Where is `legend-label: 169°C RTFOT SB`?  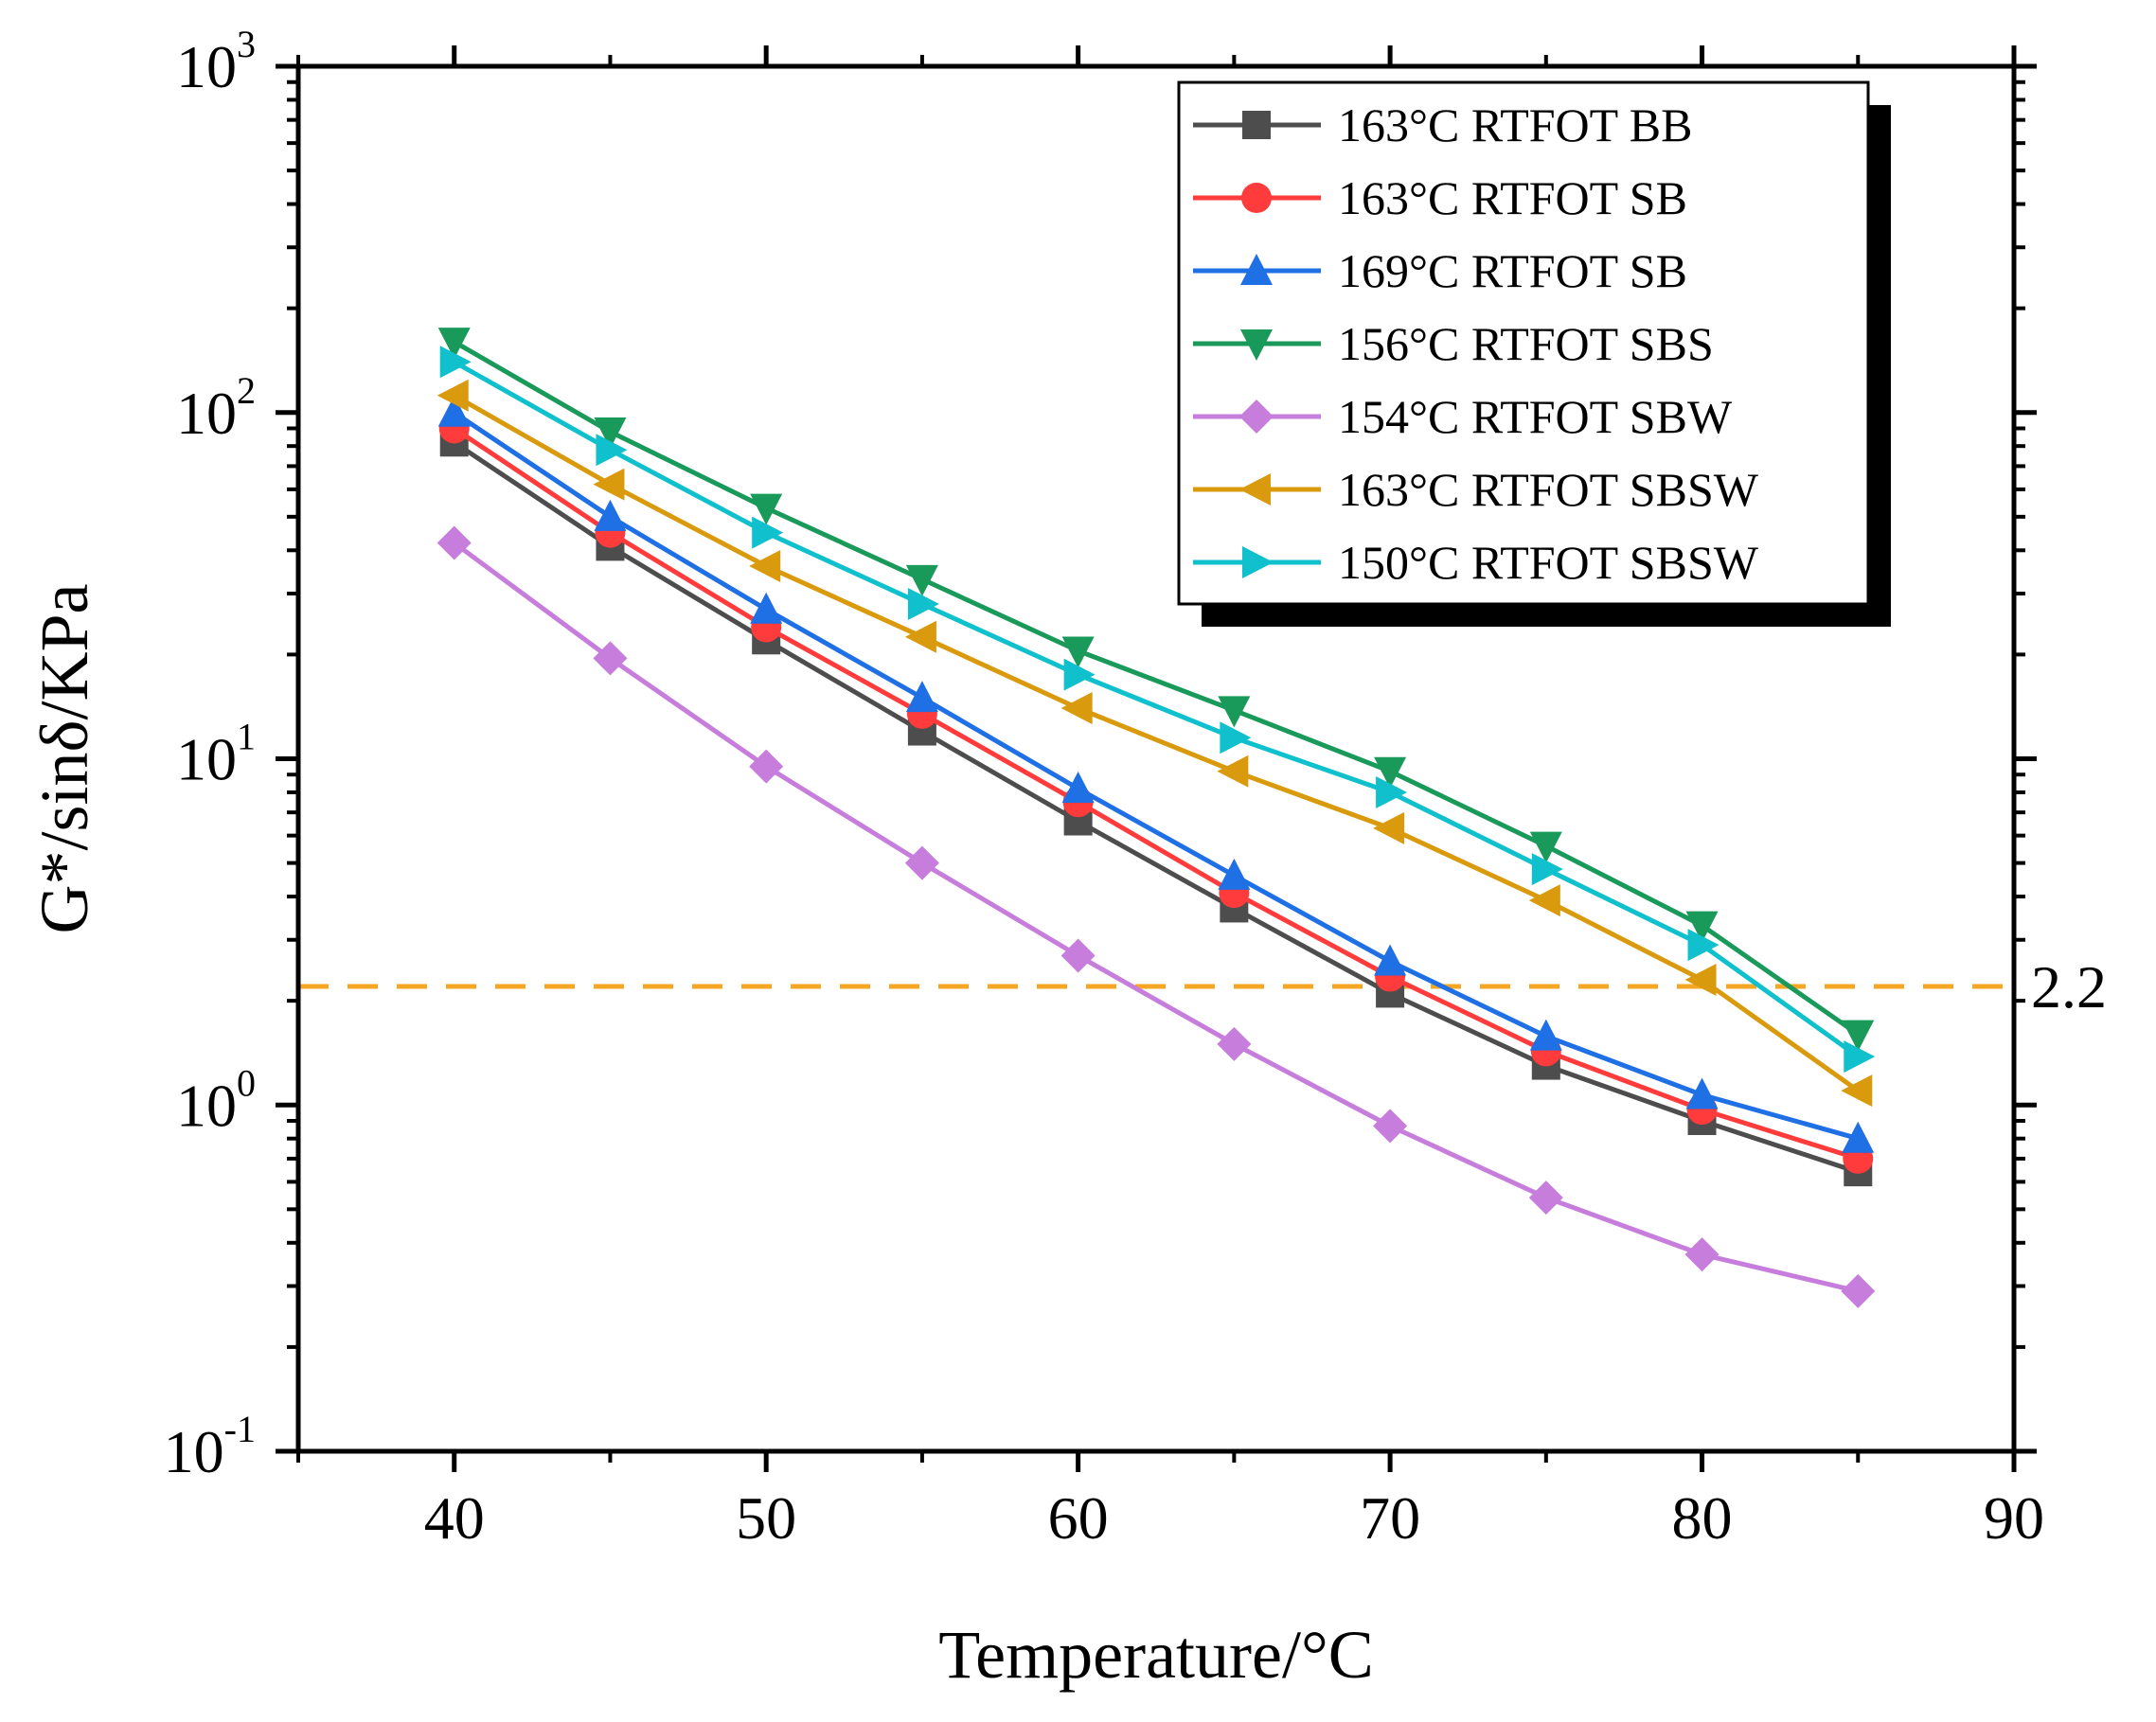 legend-label: 169°C RTFOT SB is located at coordinates (1512, 270).